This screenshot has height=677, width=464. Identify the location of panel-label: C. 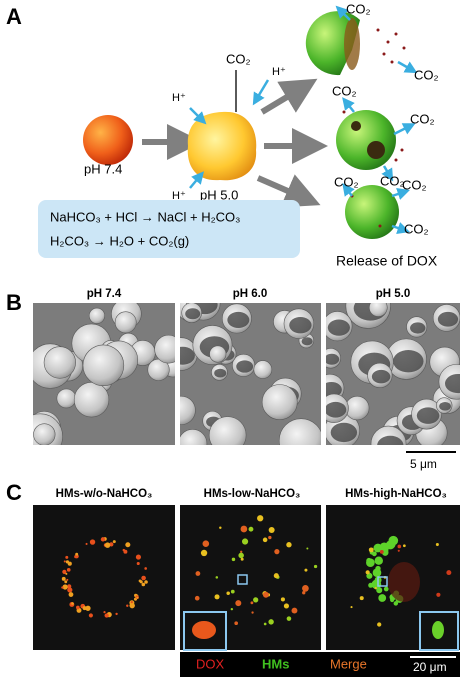
(14, 492).